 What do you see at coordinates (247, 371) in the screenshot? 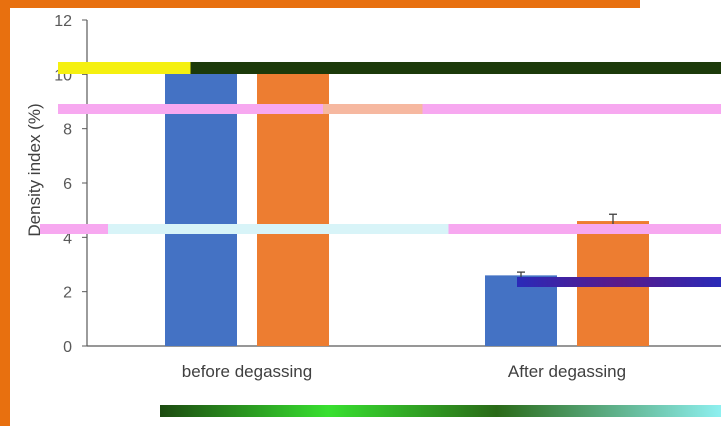
I see `x-category-label: before degassing` at bounding box center [247, 371].